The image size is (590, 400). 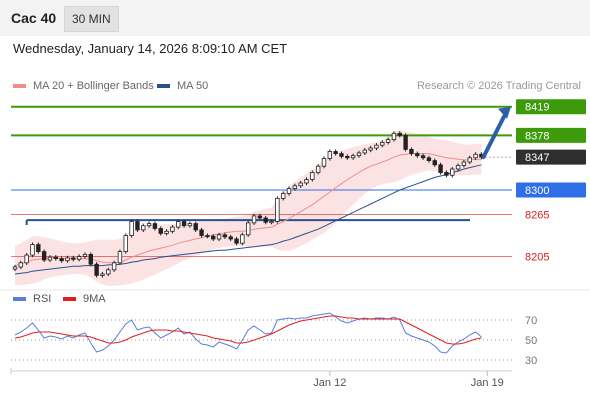 I want to click on instrument-title: Cac 40, so click(x=34, y=18).